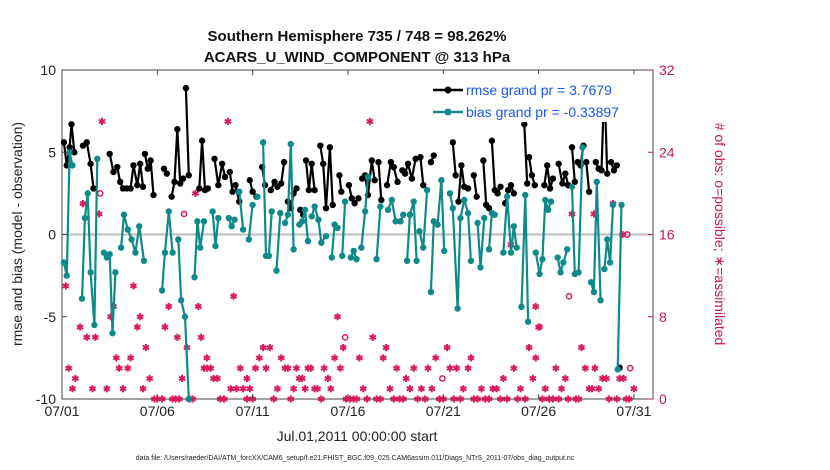 The height and width of the screenshot is (470, 830). Describe the element at coordinates (539, 90) in the screenshot. I see `legend-label-rmse: rmse grand pr = 3.7679` at that location.